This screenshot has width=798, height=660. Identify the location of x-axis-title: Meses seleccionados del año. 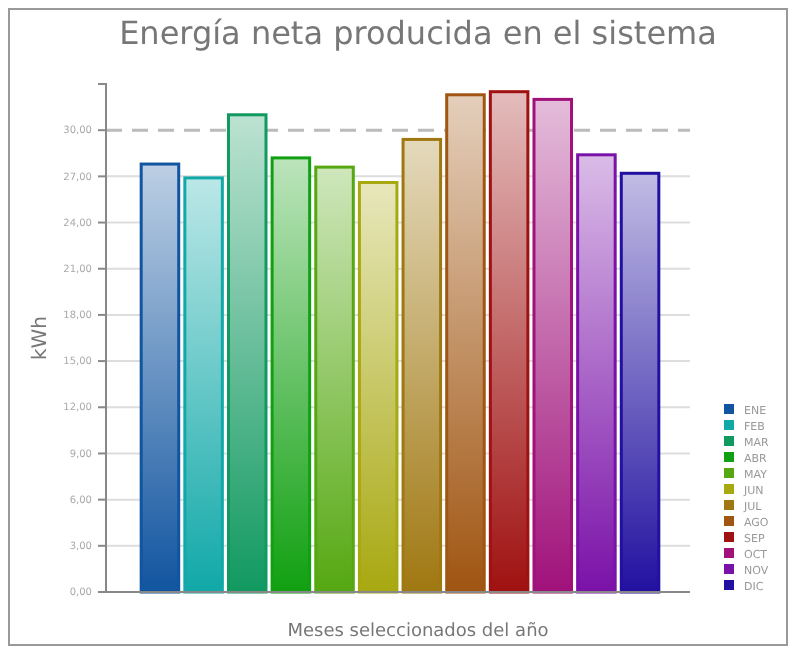
(418, 632).